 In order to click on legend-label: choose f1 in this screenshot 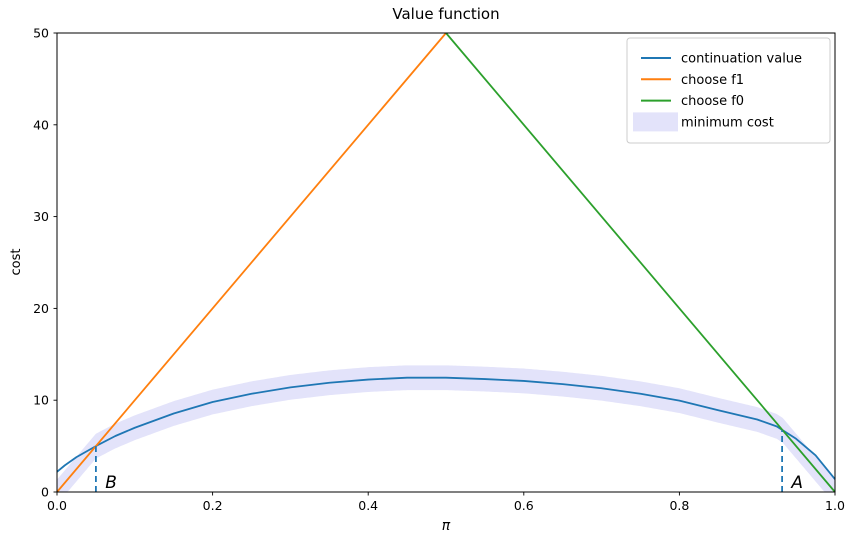, I will do `click(712, 80)`.